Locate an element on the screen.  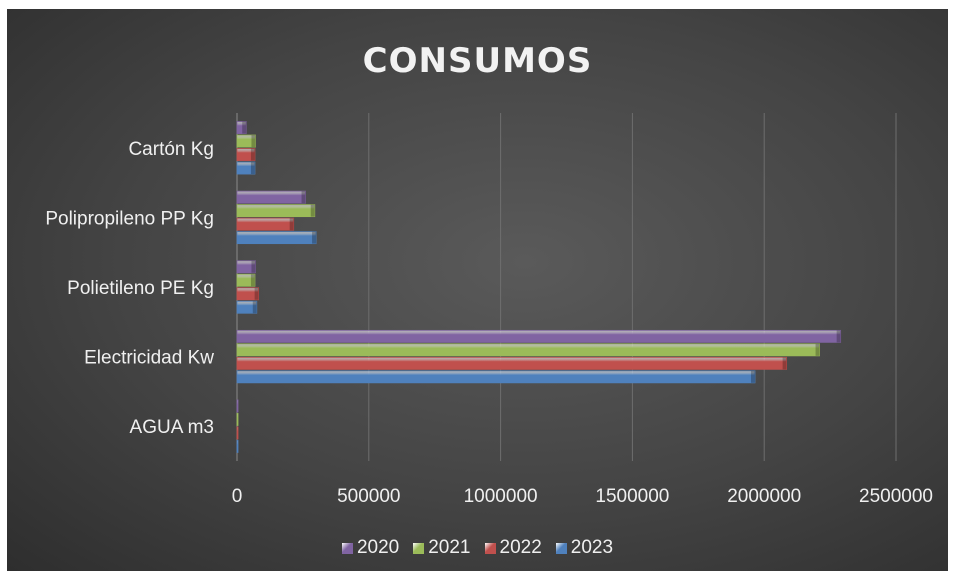
category-label: Cartón Kg is located at coordinates (171, 149).